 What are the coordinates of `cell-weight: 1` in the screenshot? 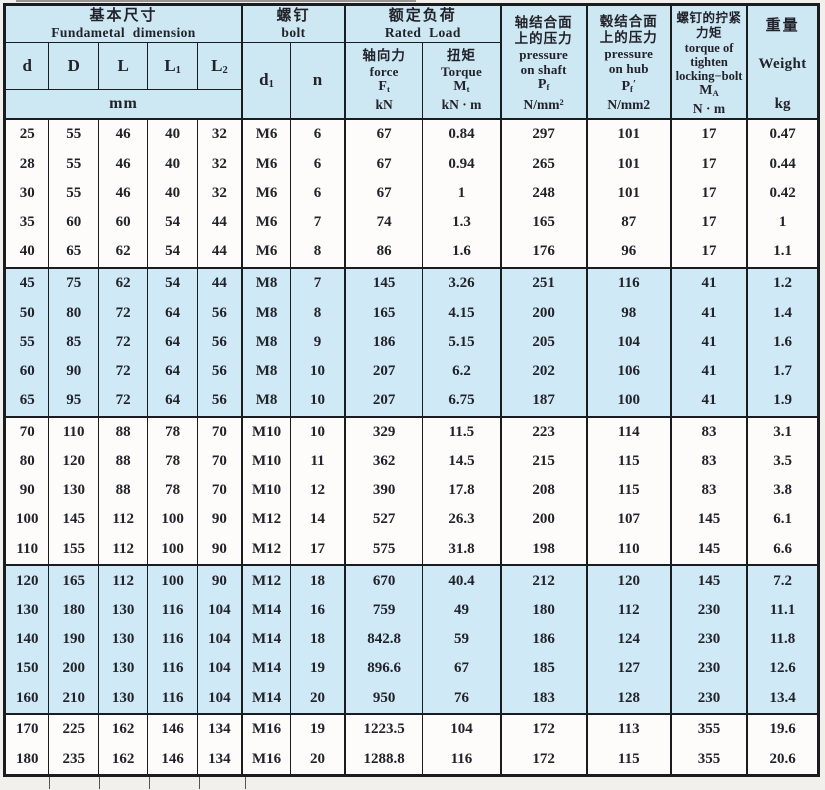 It's located at (781, 222).